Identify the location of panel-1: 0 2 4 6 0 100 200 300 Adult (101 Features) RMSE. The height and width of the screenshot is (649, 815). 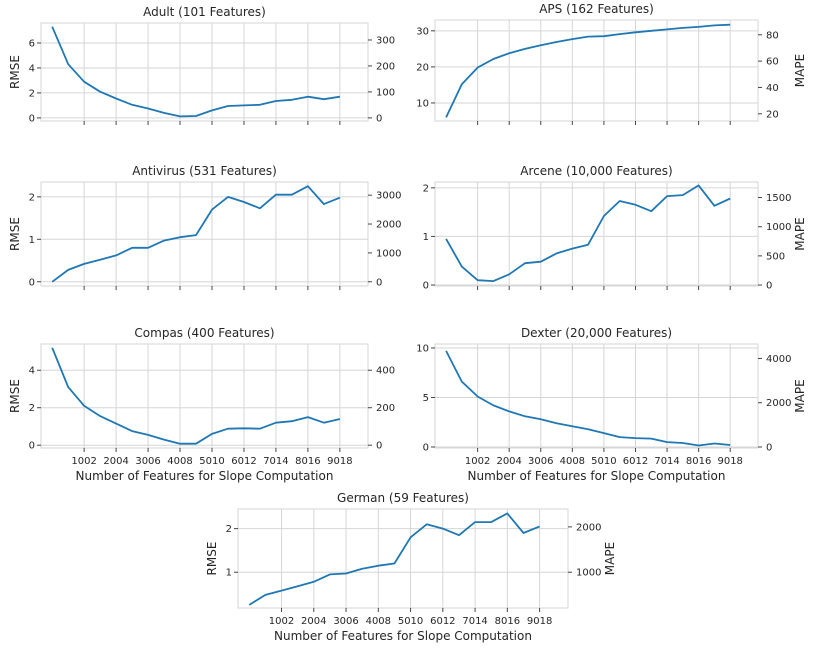
(201, 65).